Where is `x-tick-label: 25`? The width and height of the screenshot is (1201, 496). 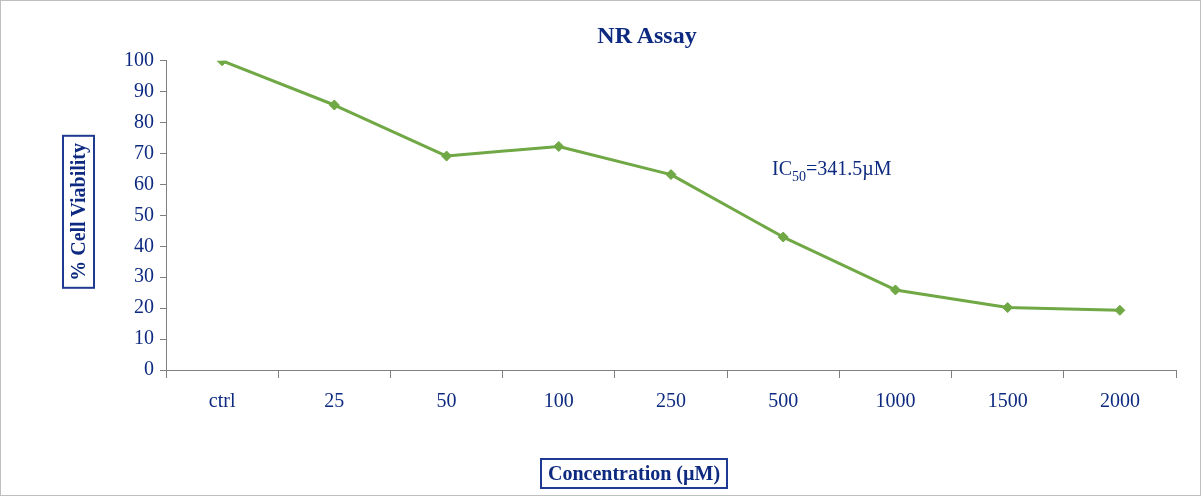 x-tick-label: 25 is located at coordinates (334, 400).